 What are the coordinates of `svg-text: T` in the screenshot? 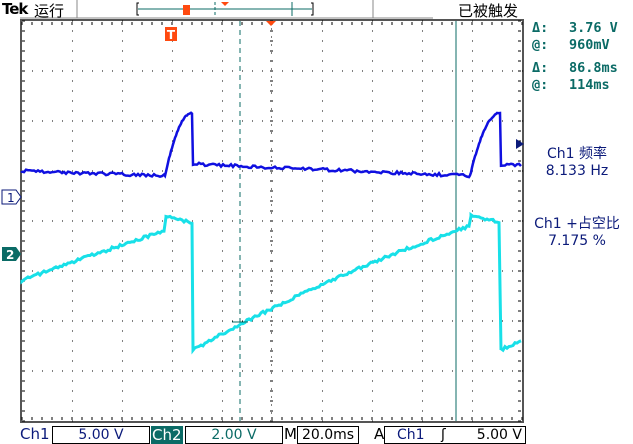 It's located at (171, 35).